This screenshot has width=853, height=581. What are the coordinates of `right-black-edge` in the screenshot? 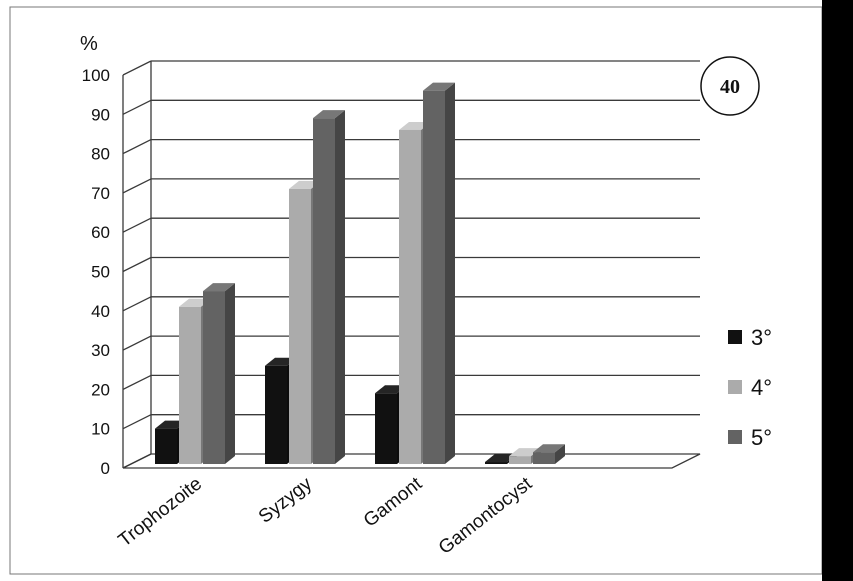 It's located at (837, 290).